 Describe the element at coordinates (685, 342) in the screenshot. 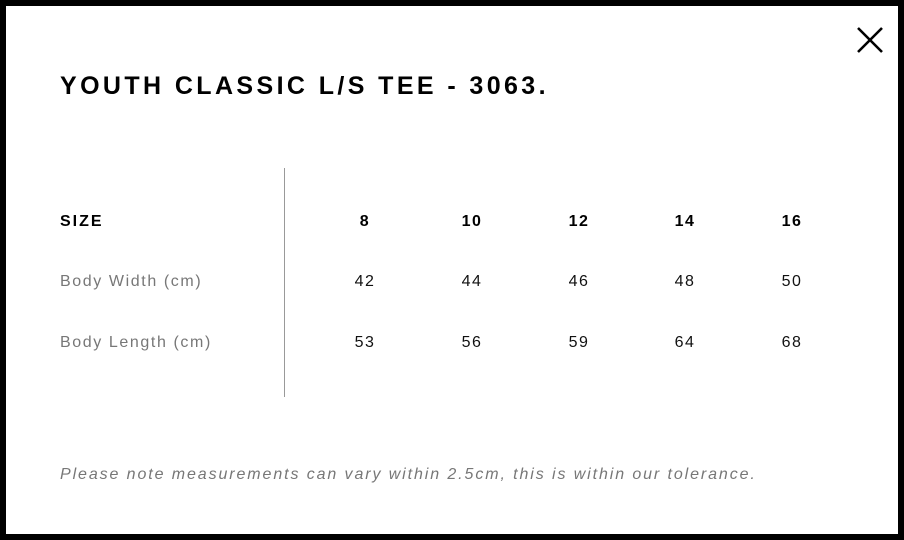

I see `table-cell: 64` at that location.